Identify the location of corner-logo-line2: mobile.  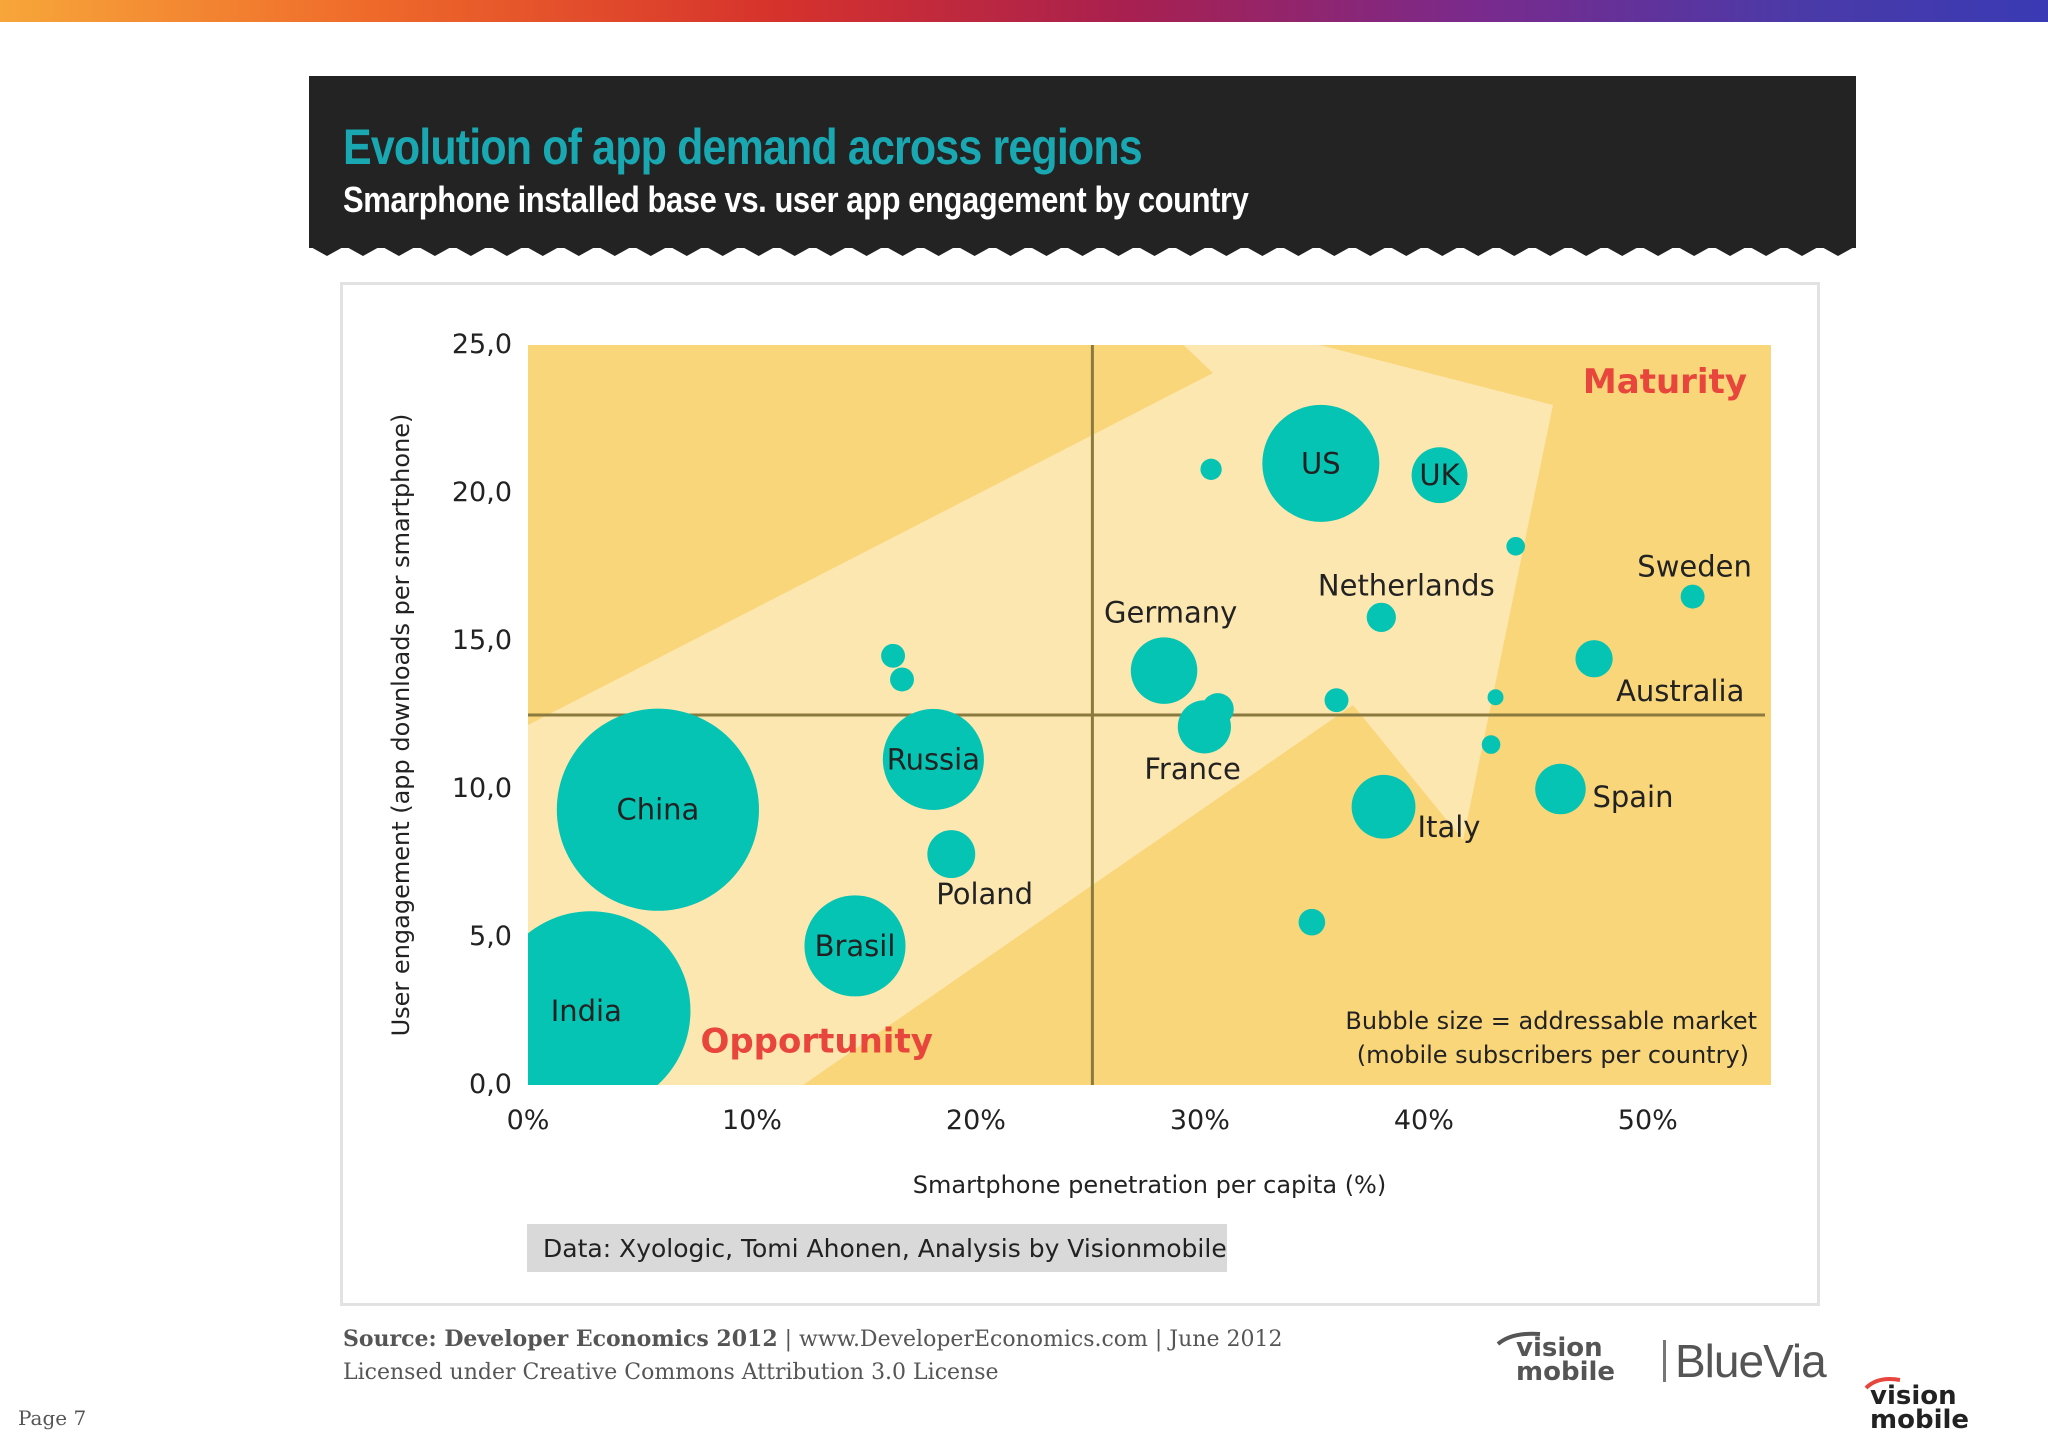
(1919, 1418).